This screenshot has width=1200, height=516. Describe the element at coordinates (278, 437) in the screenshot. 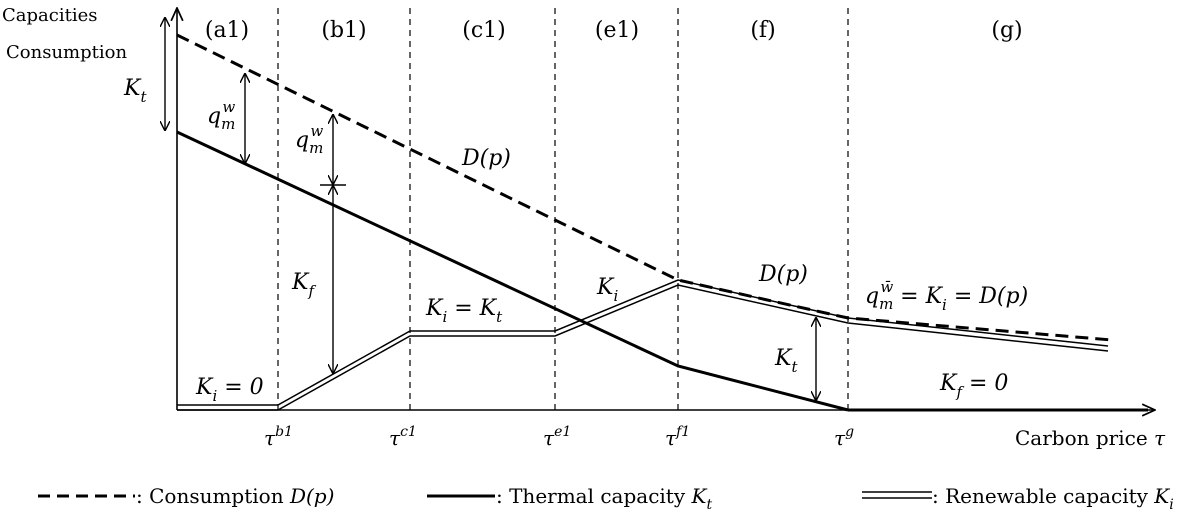

I see `threshold-b1: τb1` at that location.